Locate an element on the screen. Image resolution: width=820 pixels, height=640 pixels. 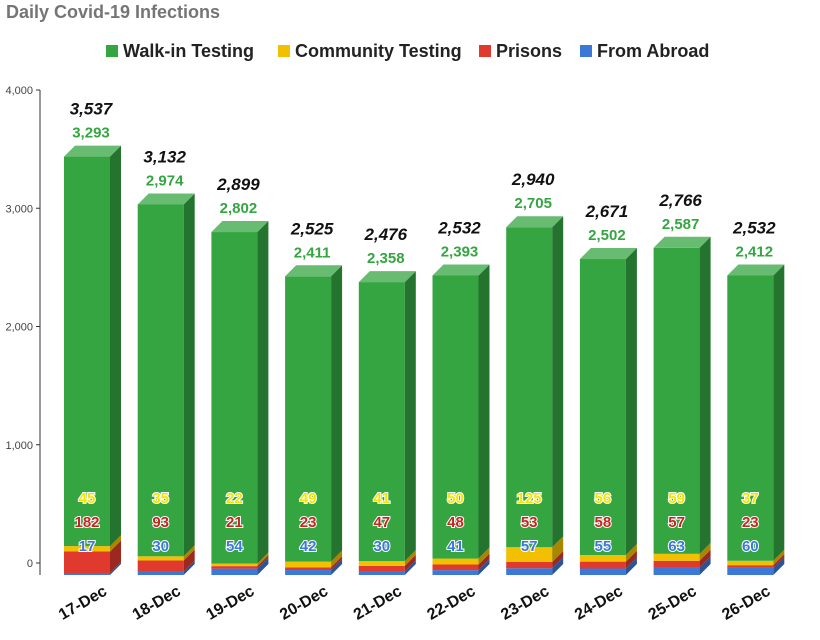
y-tick-label: 3,000 is located at coordinates (19, 209).